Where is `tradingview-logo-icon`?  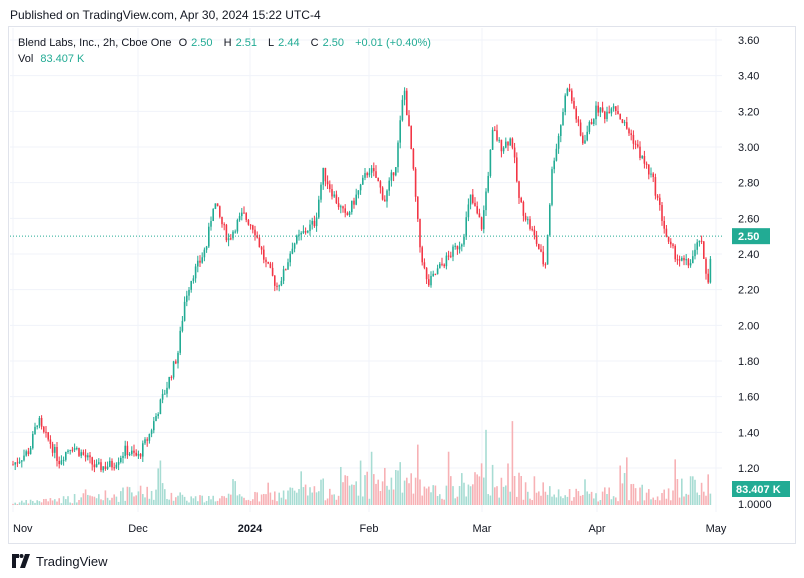
tradingview-logo-icon is located at coordinates (21, 561).